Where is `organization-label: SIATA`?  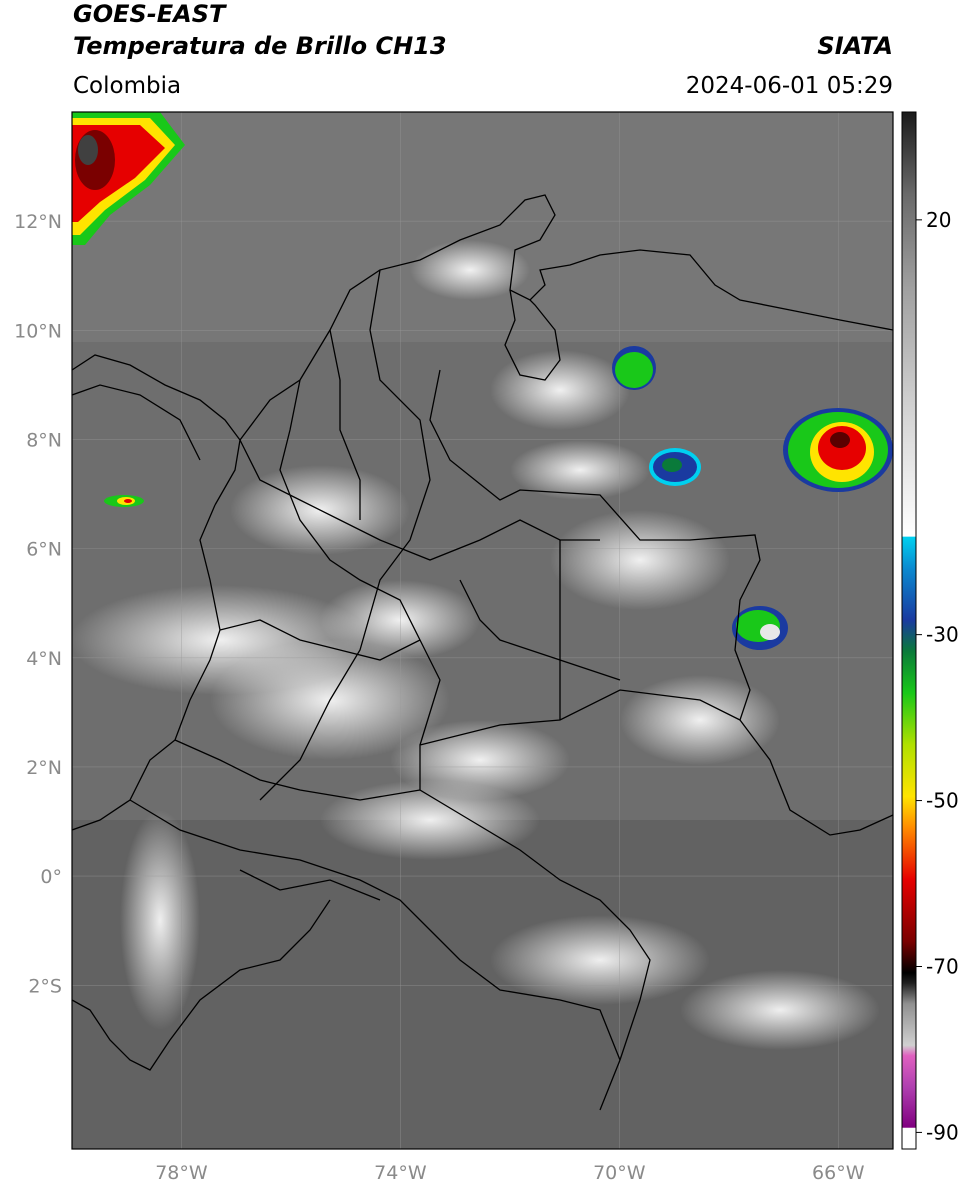
organization-label: SIATA is located at coordinates (855, 46).